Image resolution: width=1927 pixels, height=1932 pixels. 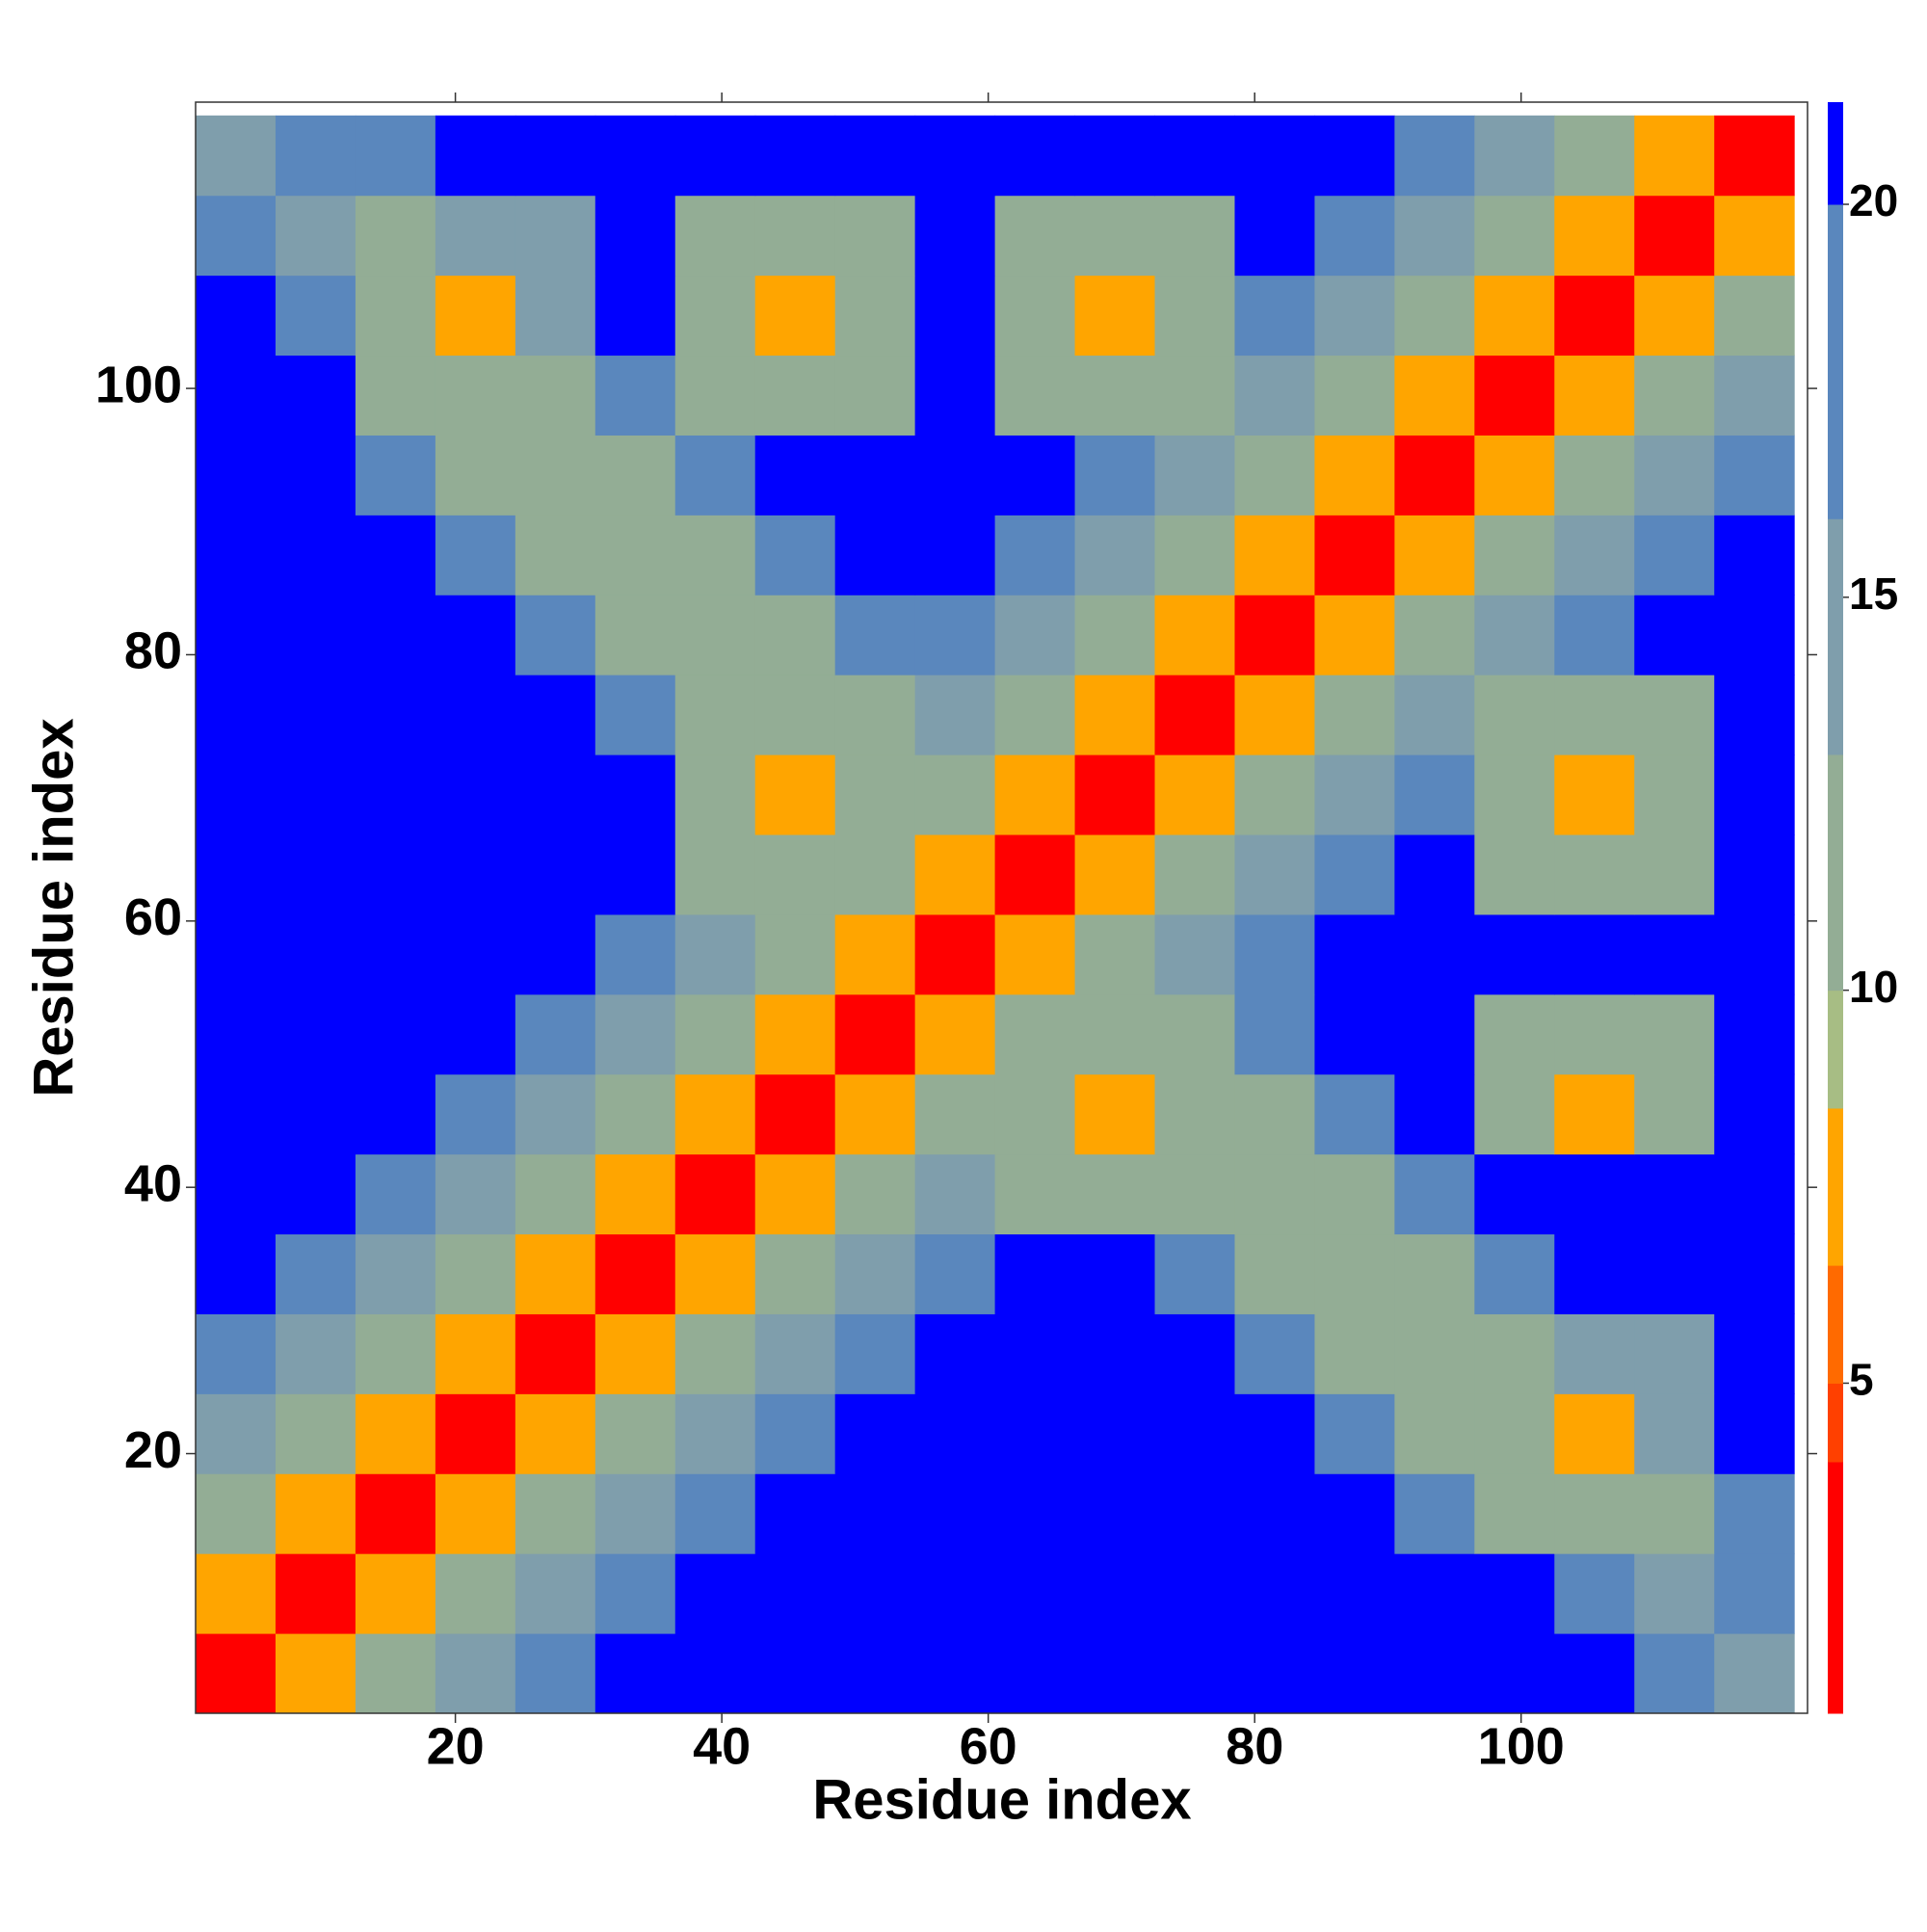 What do you see at coordinates (153, 1450) in the screenshot?
I see `y-tick-label: 20` at bounding box center [153, 1450].